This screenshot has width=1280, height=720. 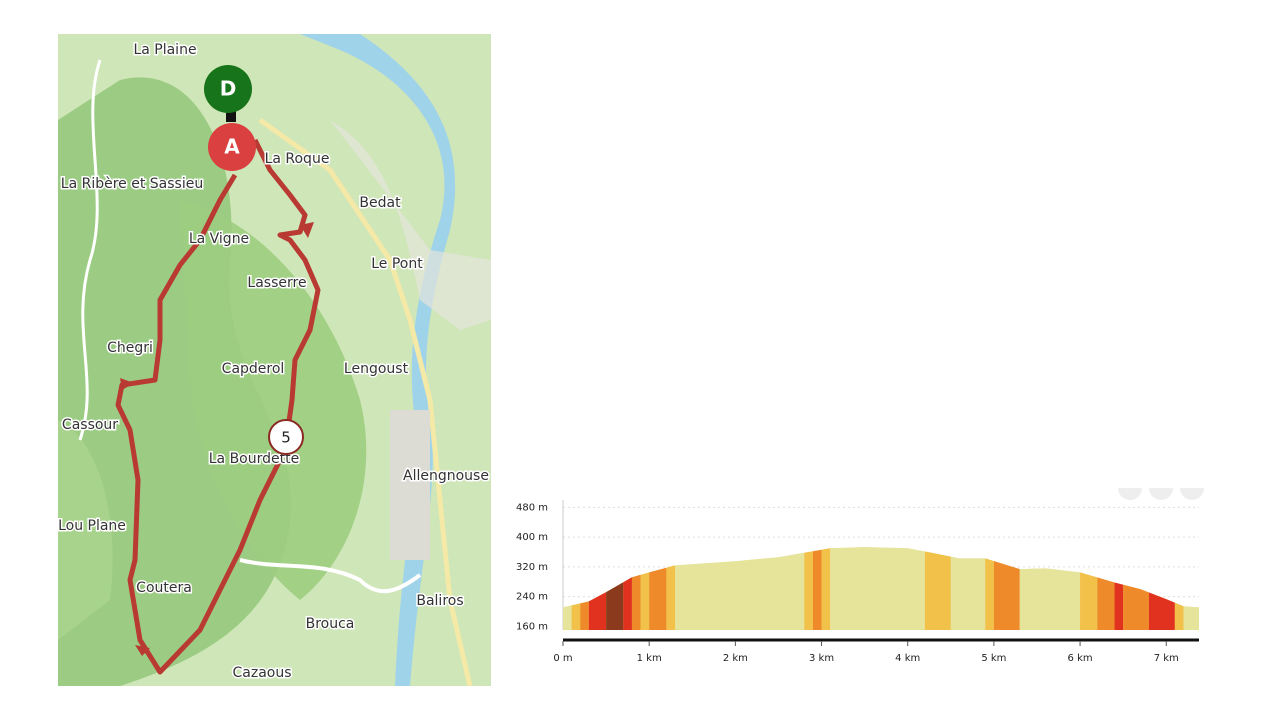 I want to click on y-tick-label: 240 m, so click(x=532, y=597).